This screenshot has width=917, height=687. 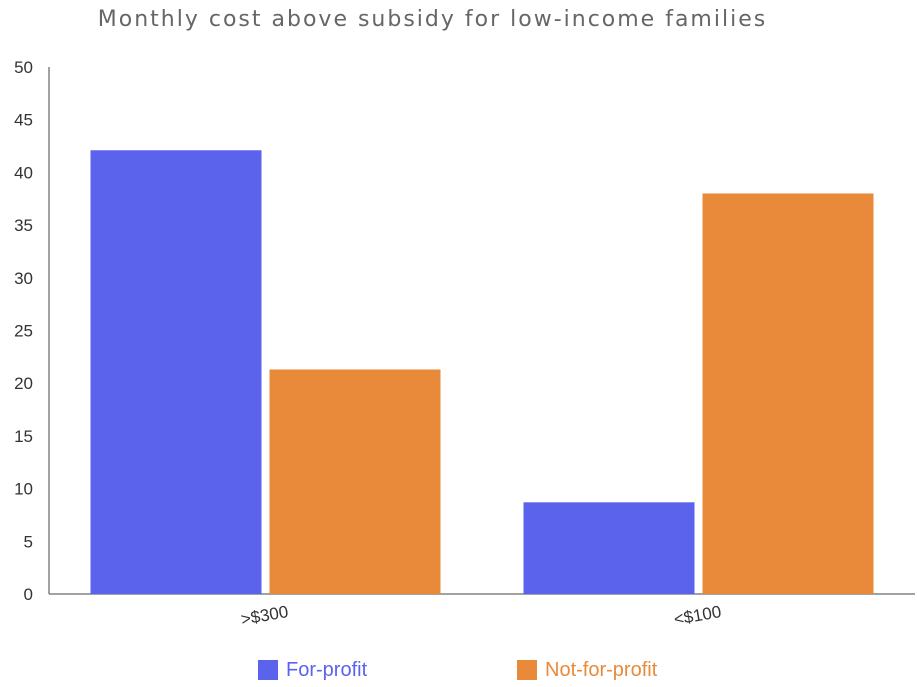 I want to click on legend-swatch-not-for-profit, so click(x=527, y=670).